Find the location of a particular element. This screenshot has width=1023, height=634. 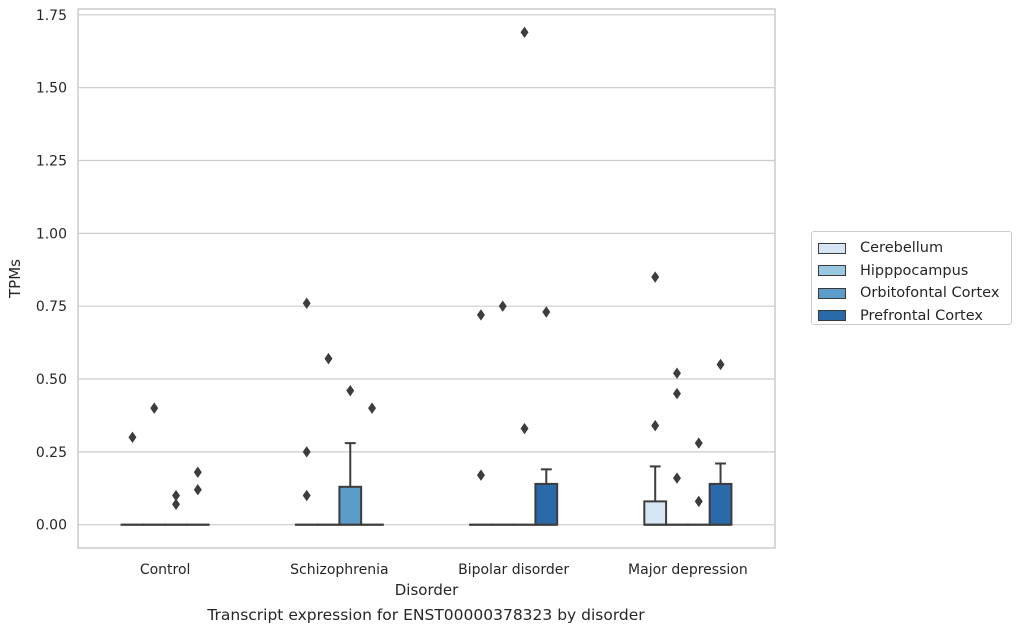

y-tick-label: 1.75 is located at coordinates (51, 16).